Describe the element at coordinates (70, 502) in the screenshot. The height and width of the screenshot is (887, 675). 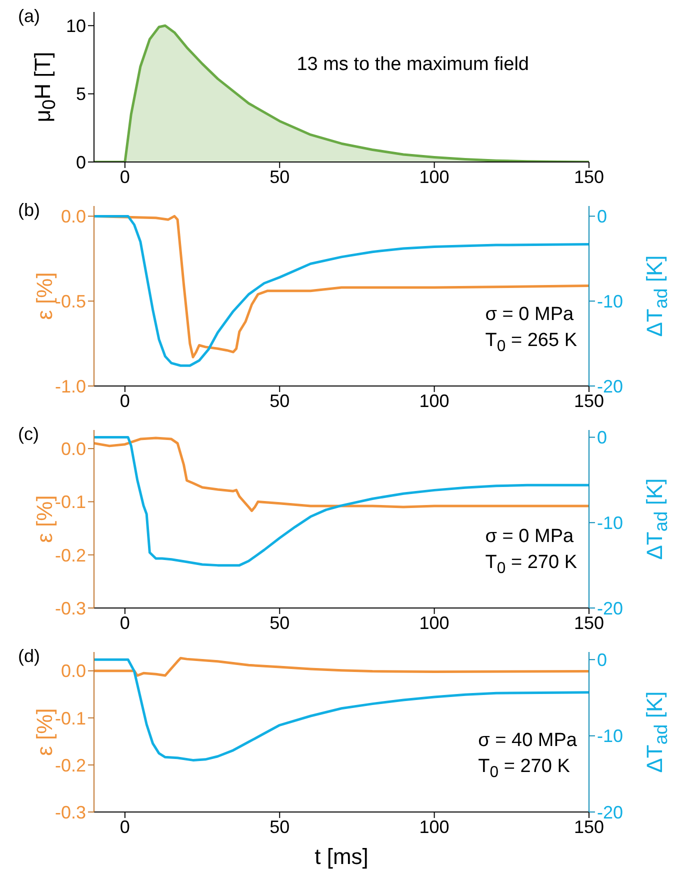
I see `y-tick-label: -0.1` at that location.